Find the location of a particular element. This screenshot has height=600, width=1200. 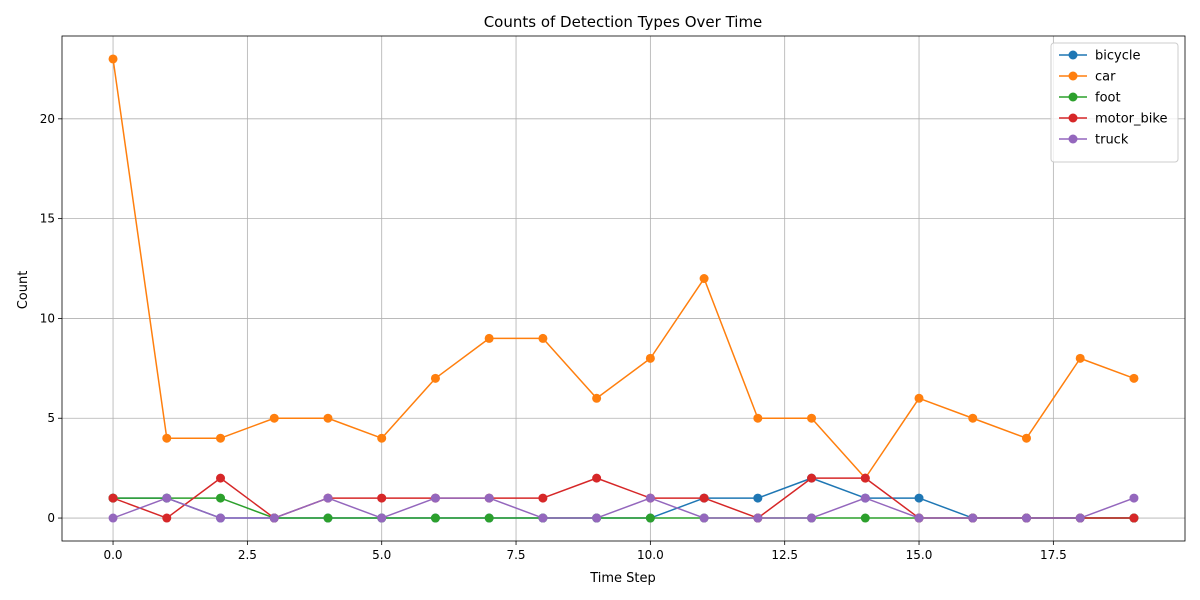

y-tick-label: 15 is located at coordinates (47, 219).